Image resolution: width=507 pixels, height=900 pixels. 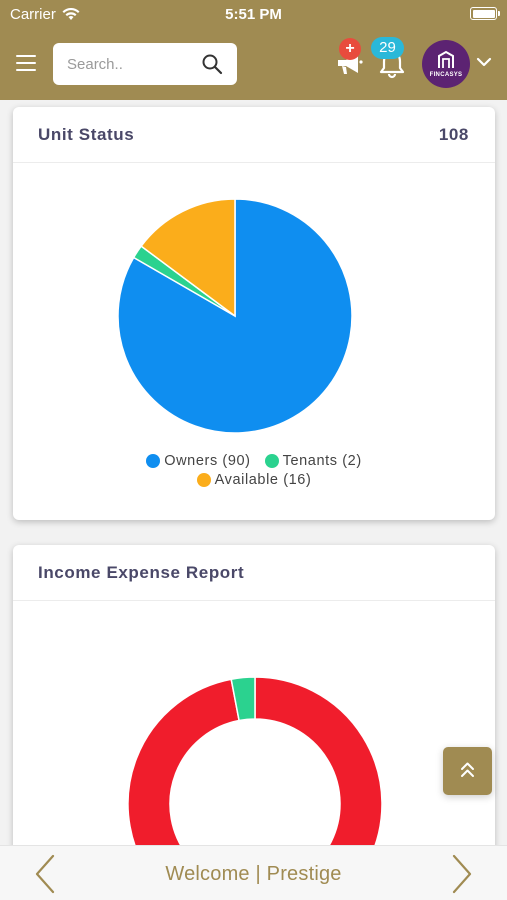 I want to click on search-icon, so click(x=212, y=64).